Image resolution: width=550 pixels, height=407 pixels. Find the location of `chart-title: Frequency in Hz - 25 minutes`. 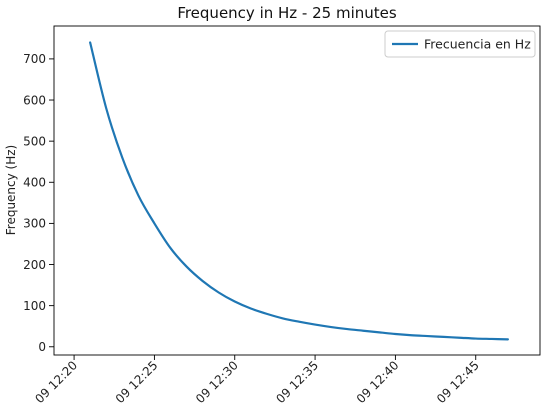

chart-title: Frequency in Hz - 25 minutes is located at coordinates (287, 13).